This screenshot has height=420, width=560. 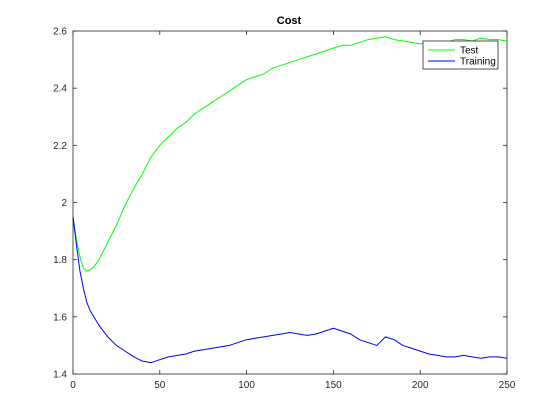 What do you see at coordinates (60, 146) in the screenshot?
I see `y-tick-label: 2.2` at bounding box center [60, 146].